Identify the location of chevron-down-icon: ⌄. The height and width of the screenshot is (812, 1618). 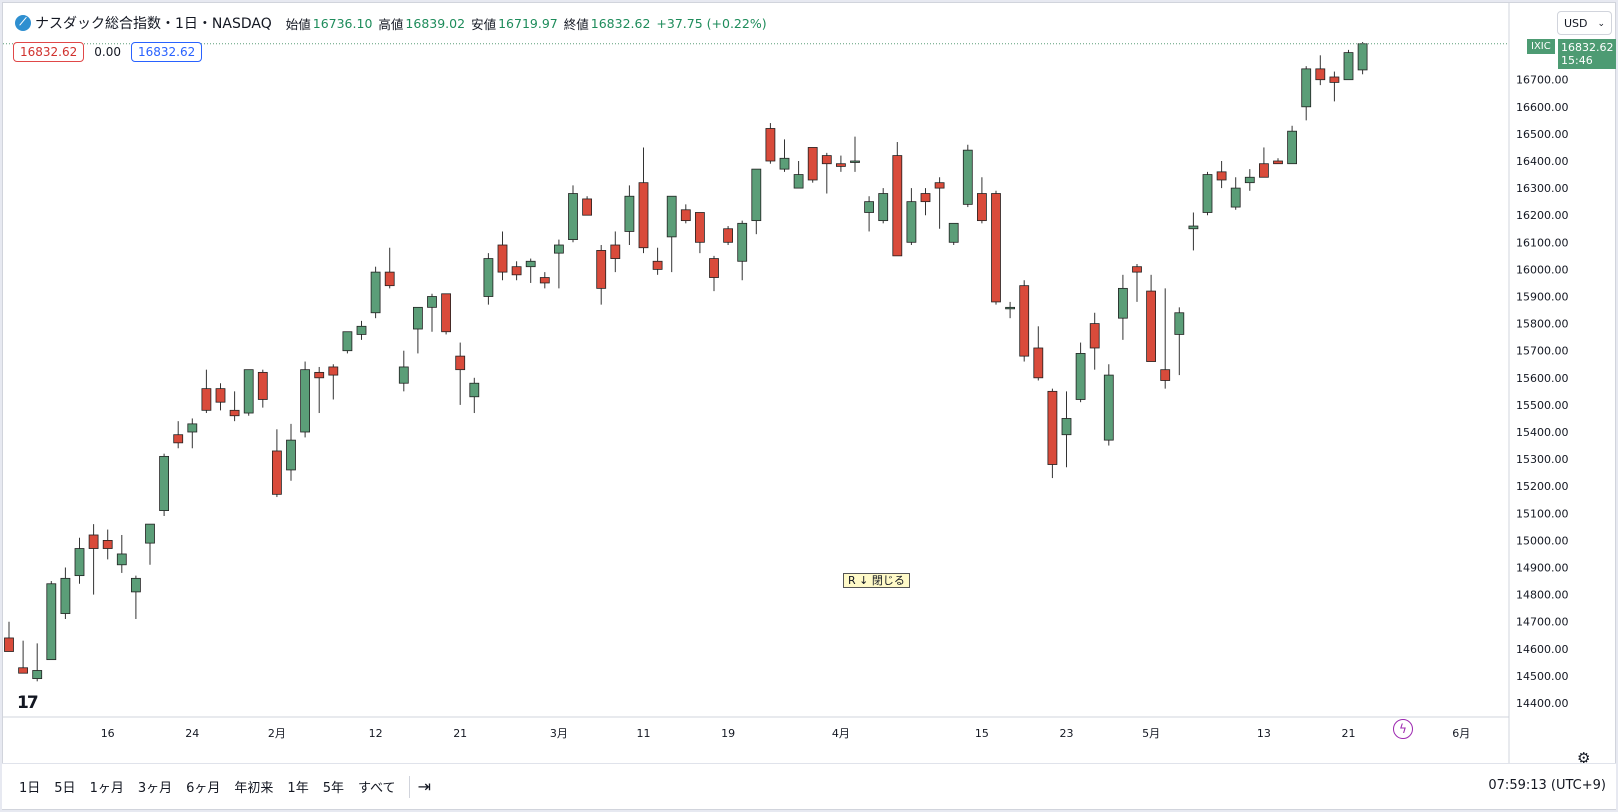
(1601, 24).